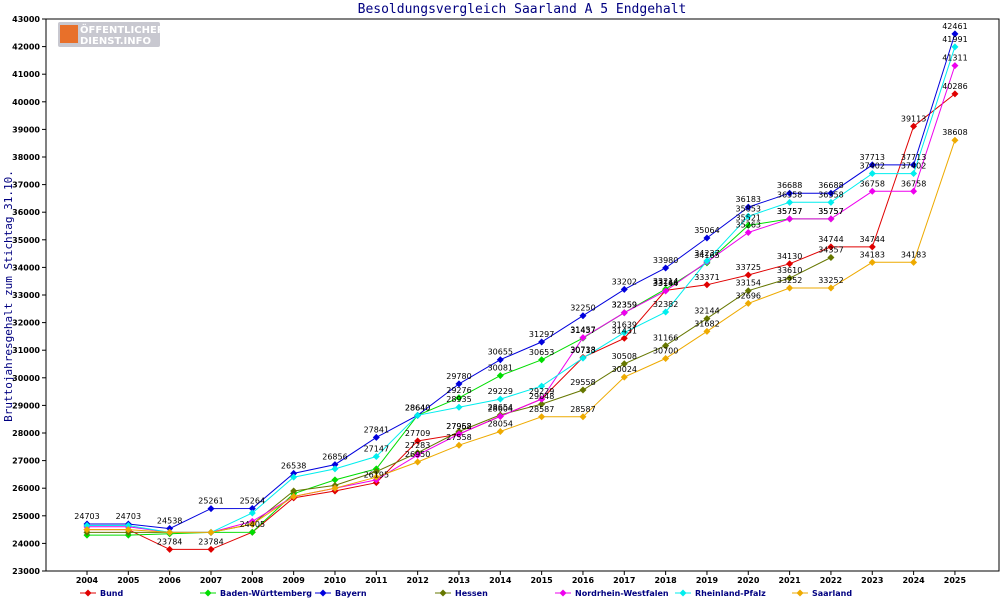  I want to click on data-label: 33144, so click(665, 283).